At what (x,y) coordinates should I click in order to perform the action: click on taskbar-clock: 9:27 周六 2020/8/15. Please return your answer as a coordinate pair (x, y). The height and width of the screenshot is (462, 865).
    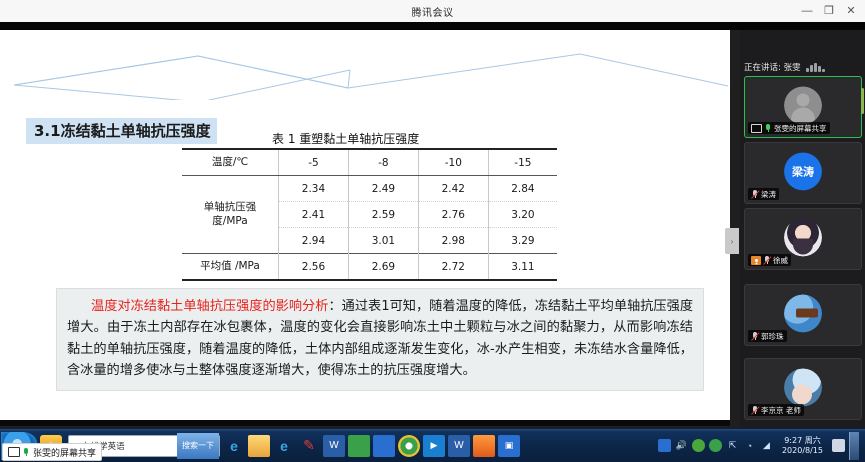
    Looking at the image, I should click on (802, 446).